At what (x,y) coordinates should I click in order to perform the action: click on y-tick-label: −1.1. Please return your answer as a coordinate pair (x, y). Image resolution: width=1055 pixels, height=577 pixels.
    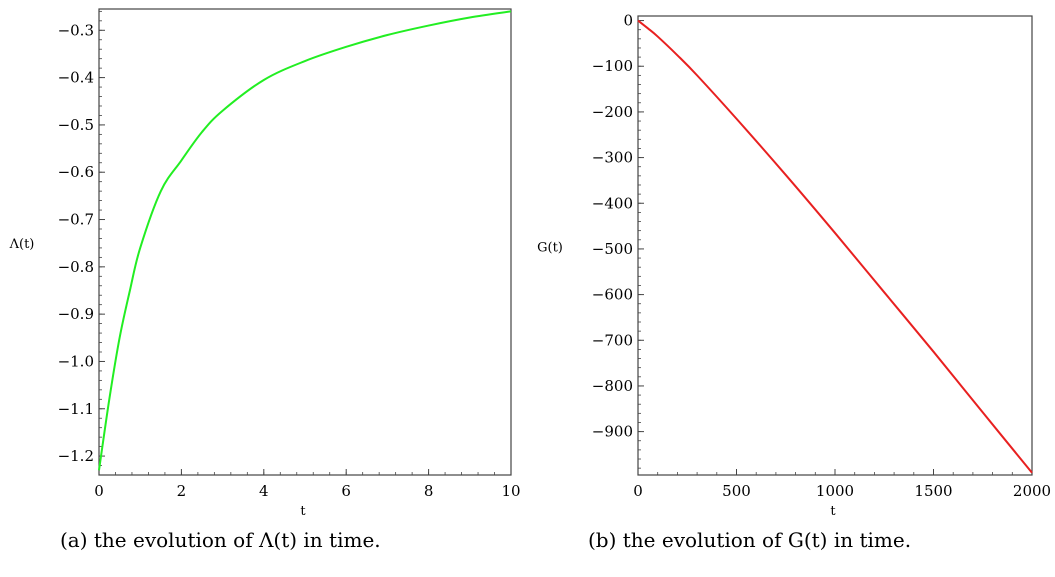
    Looking at the image, I should click on (76, 409).